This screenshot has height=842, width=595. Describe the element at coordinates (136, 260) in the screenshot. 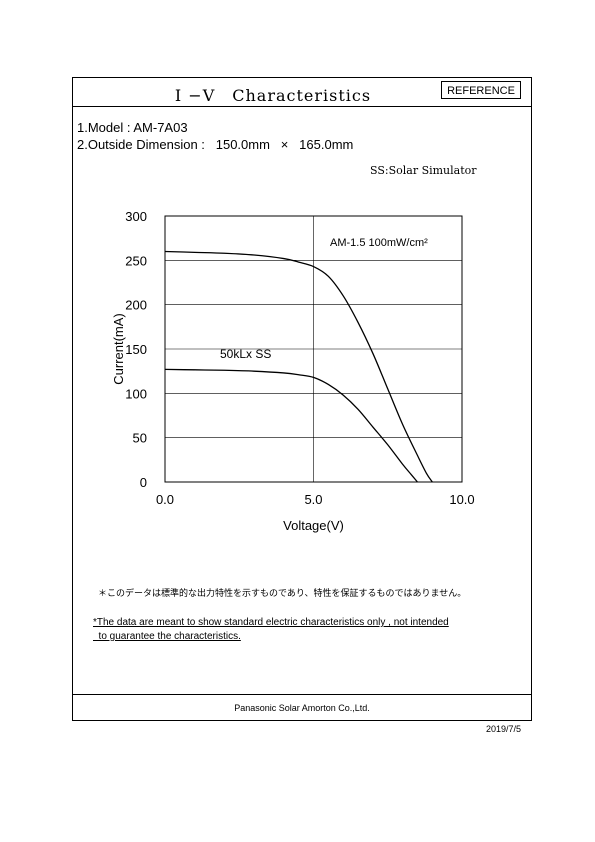

I see `y-tick-label: 250` at that location.